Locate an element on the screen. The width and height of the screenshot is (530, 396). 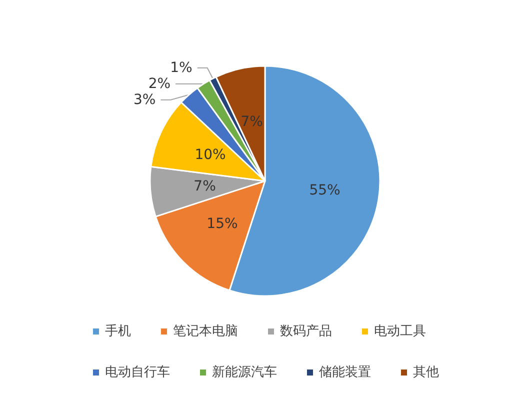
legend-label: 数码产品 is located at coordinates (306, 331).